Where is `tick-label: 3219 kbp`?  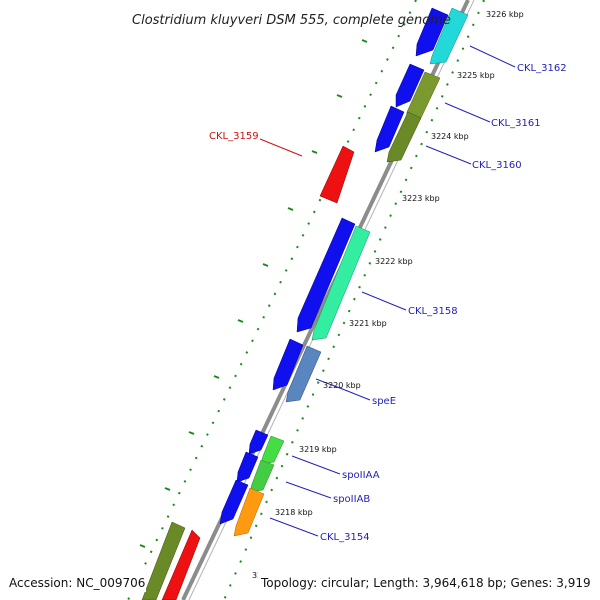 tick-label: 3219 kbp is located at coordinates (318, 449).